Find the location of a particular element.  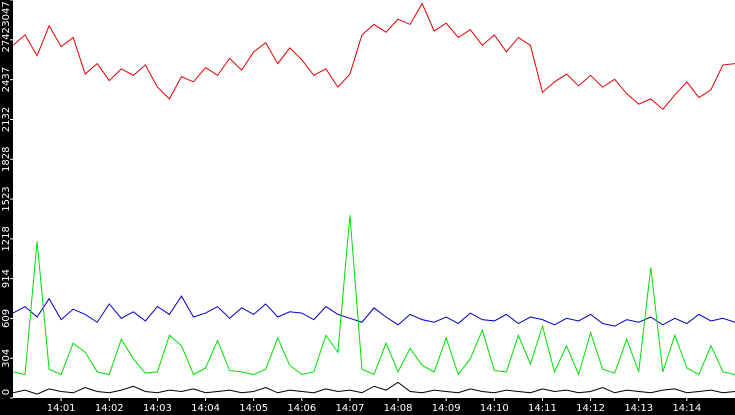

x-tick-label: 14:04 is located at coordinates (205, 408).